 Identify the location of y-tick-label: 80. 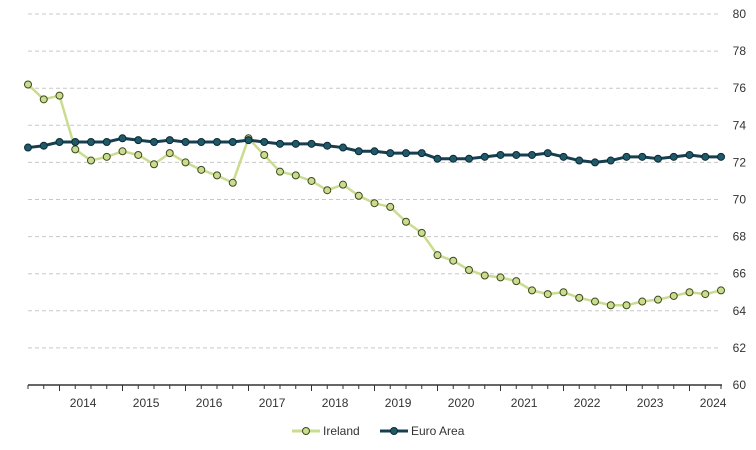
(740, 14).